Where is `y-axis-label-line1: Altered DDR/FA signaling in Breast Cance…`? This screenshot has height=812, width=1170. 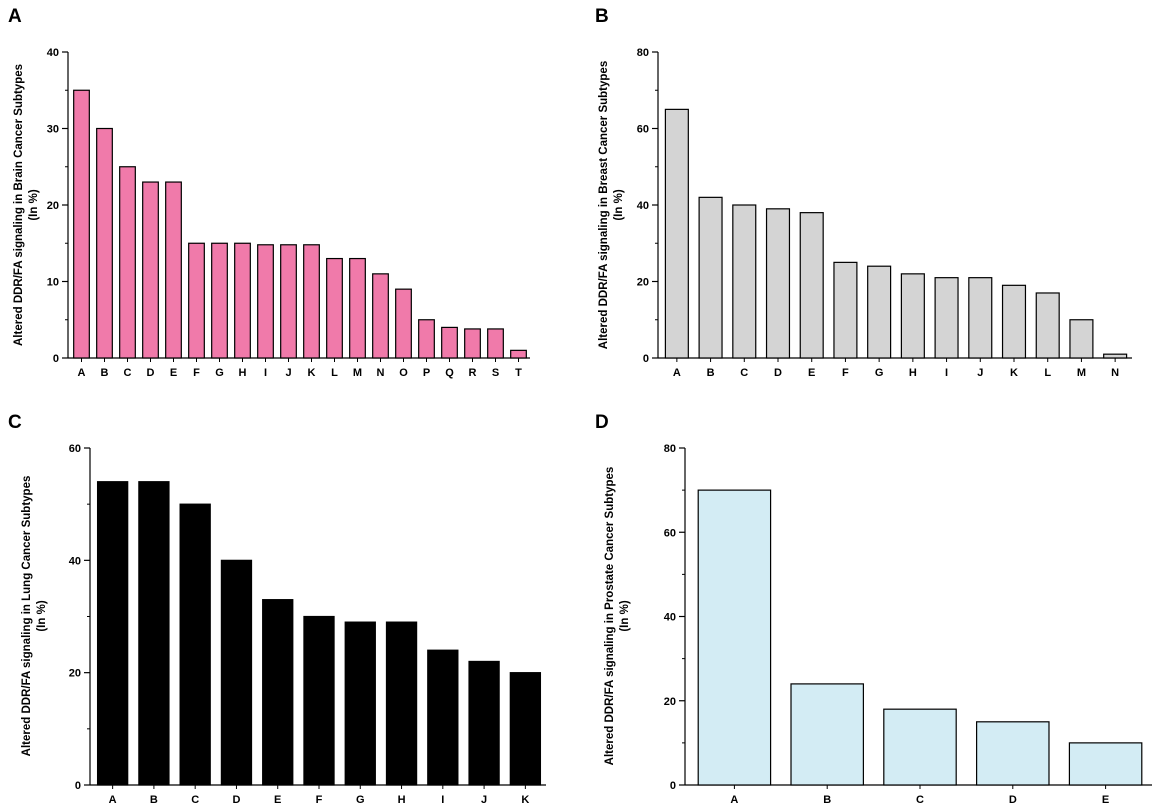 y-axis-label-line1: Altered DDR/FA signaling in Breast Cance… is located at coordinates (604, 205).